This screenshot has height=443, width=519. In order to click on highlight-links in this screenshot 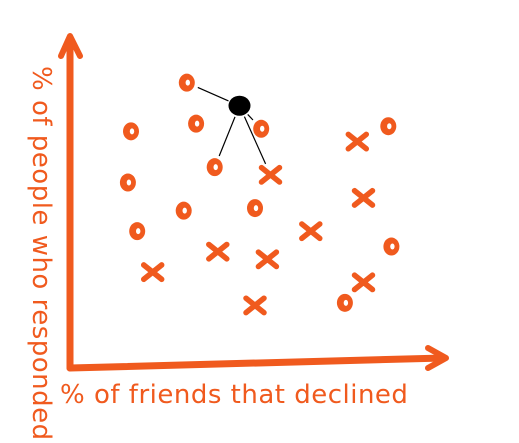, I will do `click(232, 125)`.